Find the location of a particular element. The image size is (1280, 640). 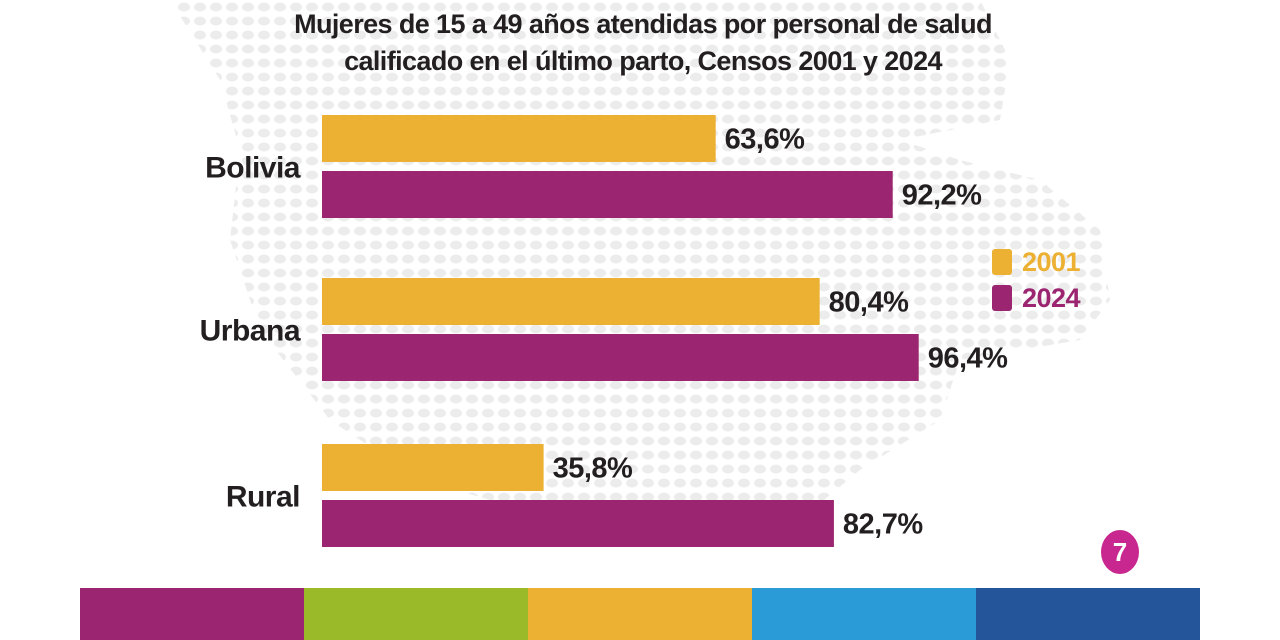

footer-color-stripes is located at coordinates (640, 614).